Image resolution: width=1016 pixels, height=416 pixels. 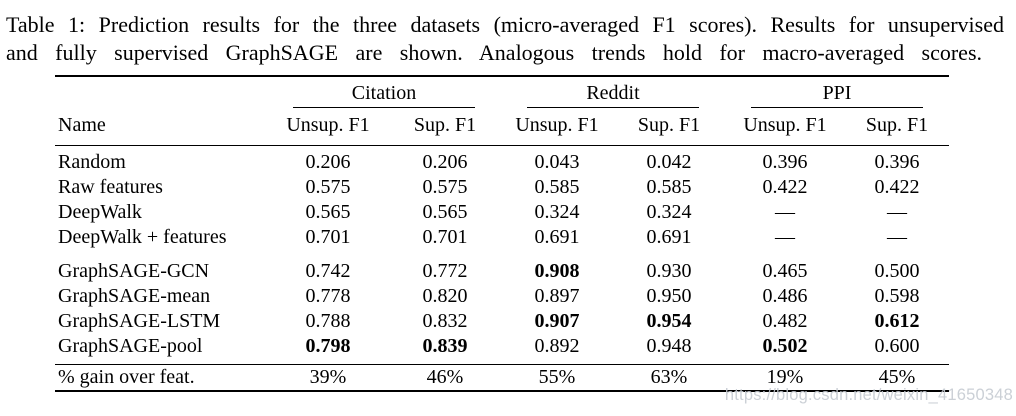 What do you see at coordinates (557, 296) in the screenshot?
I see `value-cell: 0.897` at bounding box center [557, 296].